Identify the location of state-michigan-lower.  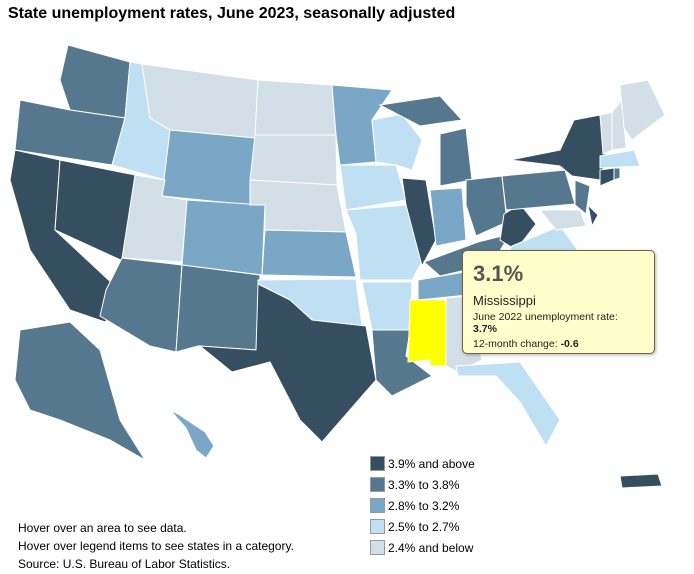
(456, 157).